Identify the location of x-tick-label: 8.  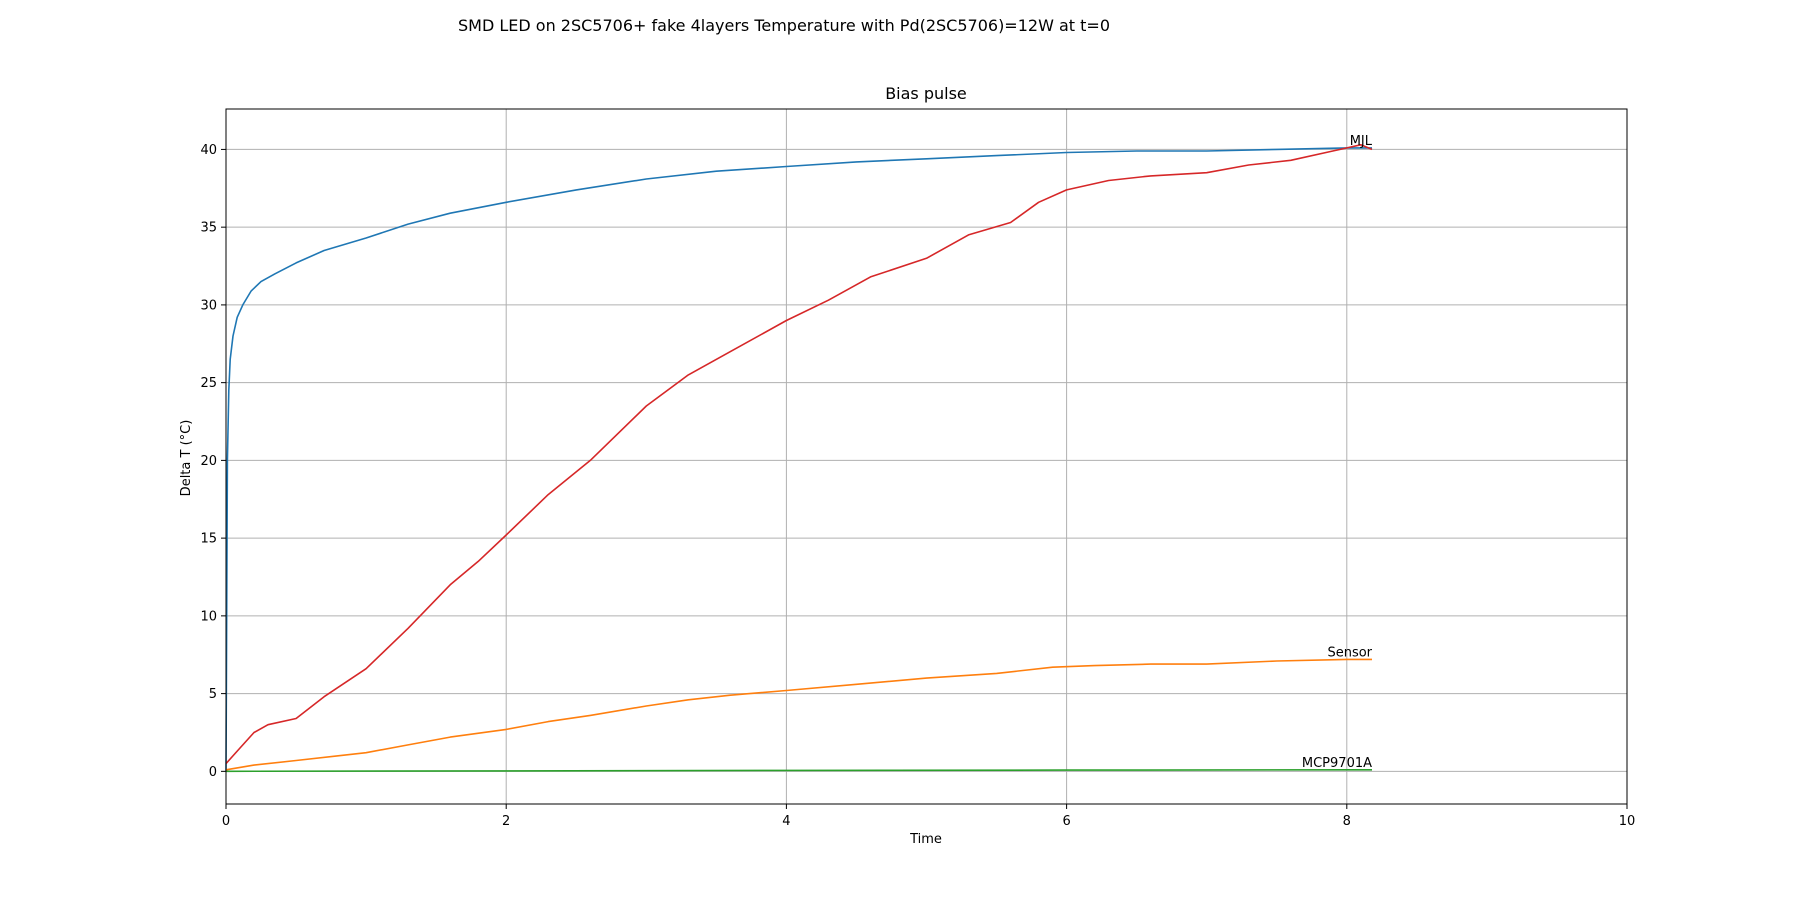
(1347, 821).